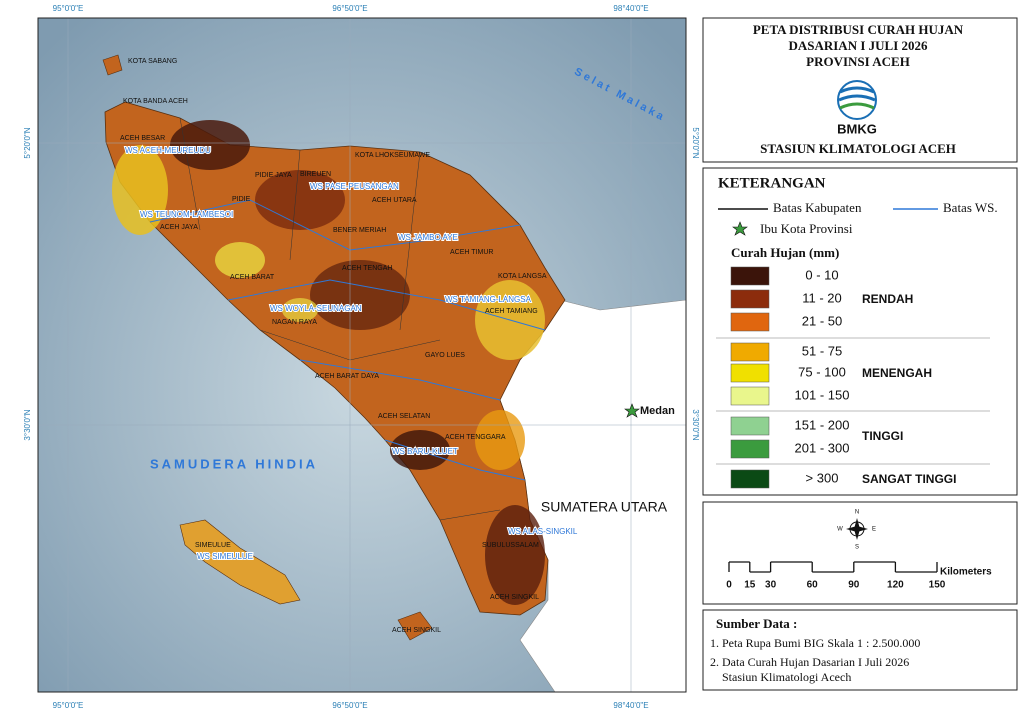 The height and width of the screenshot is (724, 1024). I want to click on class-range: 151 - 200, so click(822, 424).